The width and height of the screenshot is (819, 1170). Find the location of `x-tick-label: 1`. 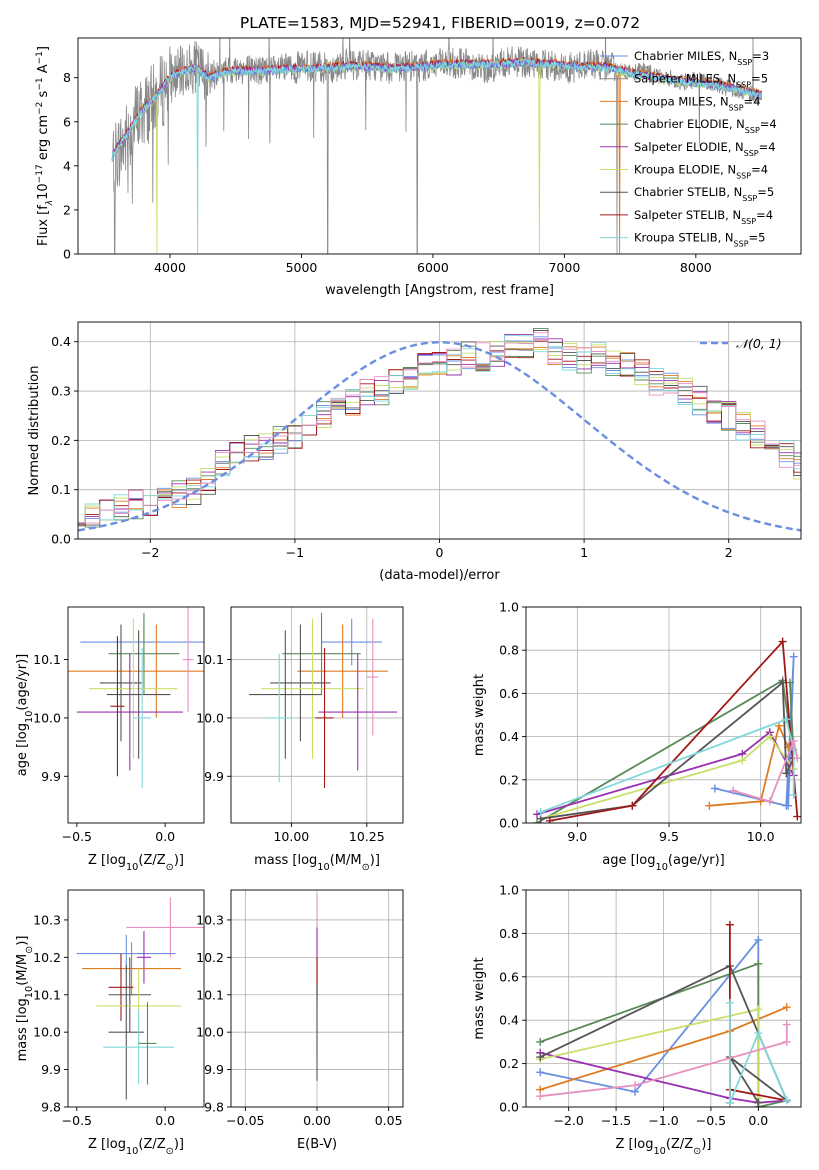

x-tick-label: 1 is located at coordinates (584, 552).